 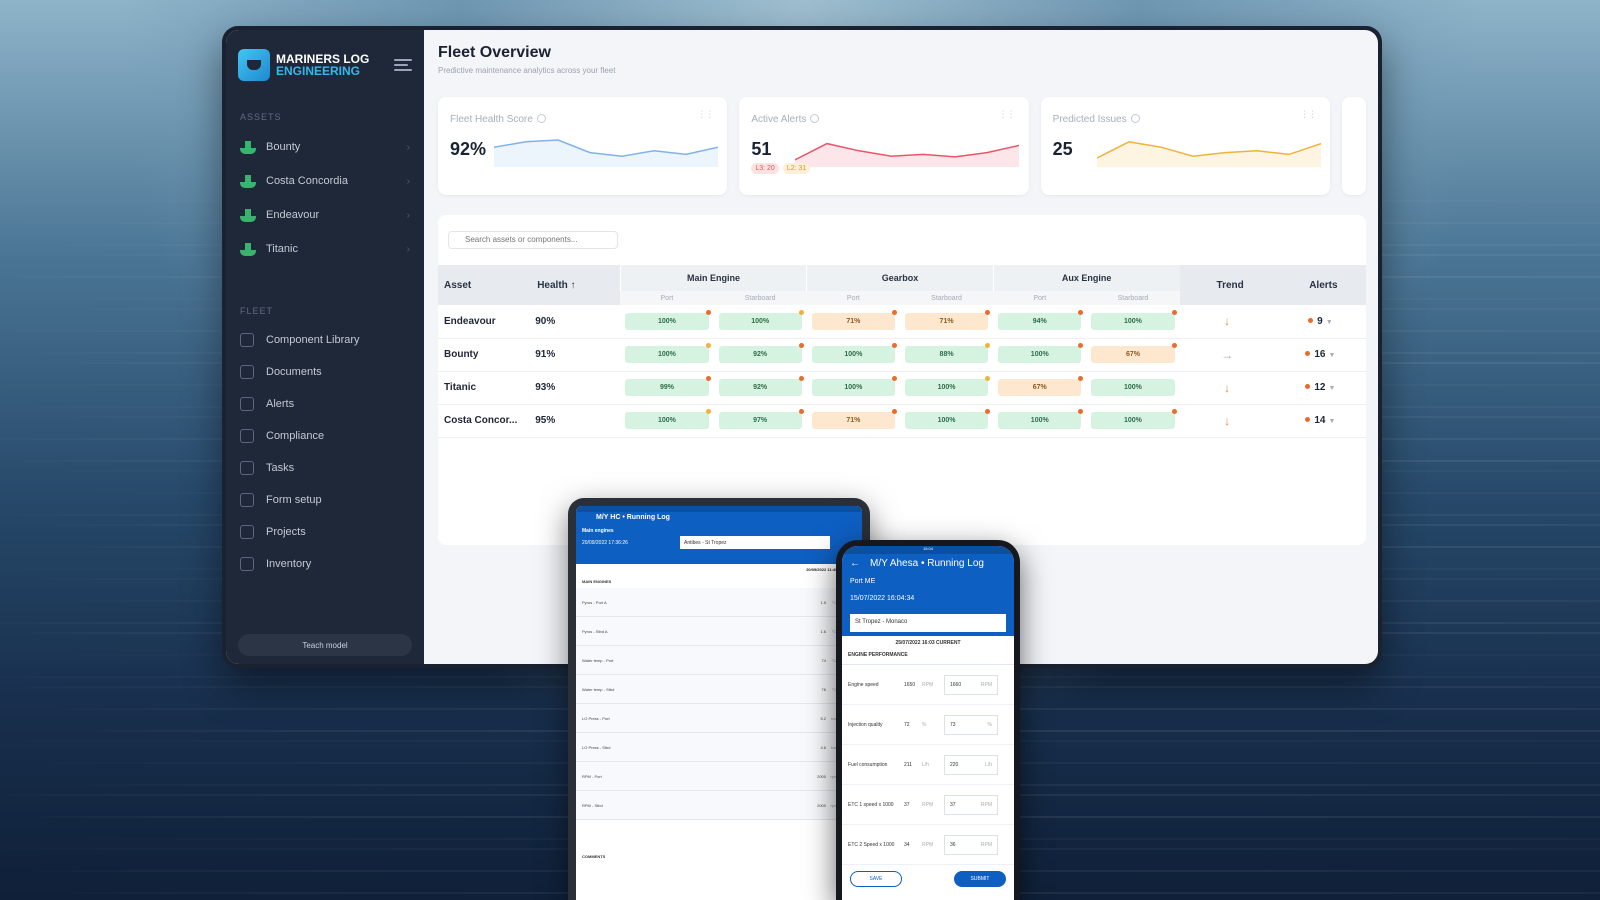 I want to click on log-unit: rpm, so click(x=834, y=805).